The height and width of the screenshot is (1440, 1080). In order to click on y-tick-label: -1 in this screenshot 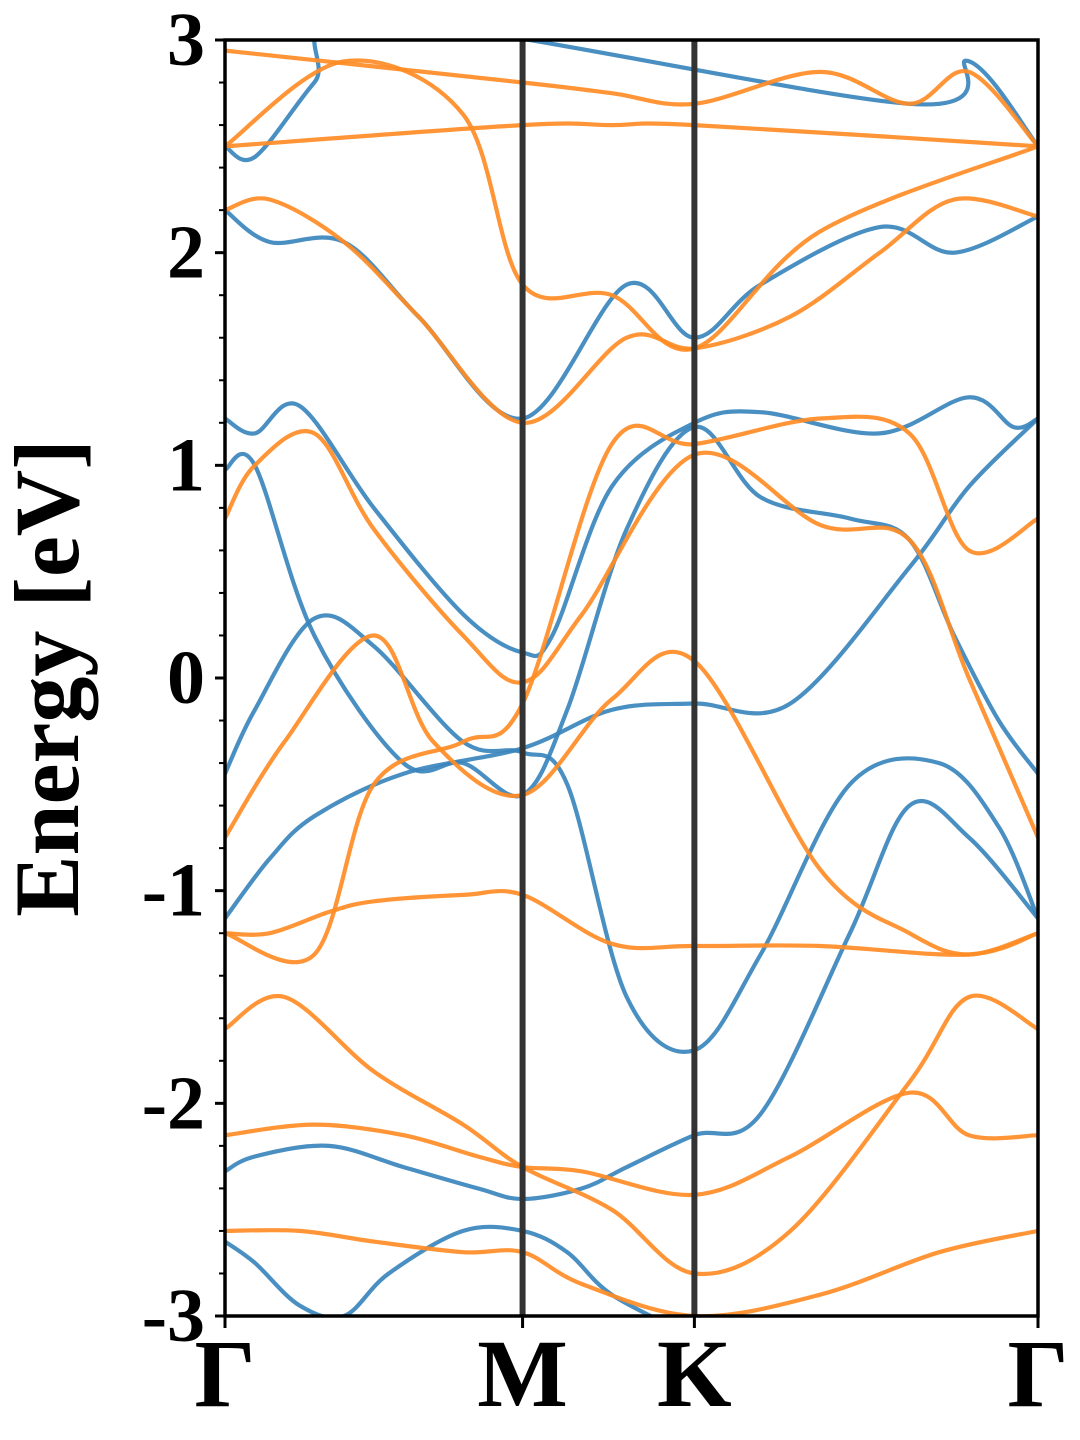, I will do `click(173, 891)`.